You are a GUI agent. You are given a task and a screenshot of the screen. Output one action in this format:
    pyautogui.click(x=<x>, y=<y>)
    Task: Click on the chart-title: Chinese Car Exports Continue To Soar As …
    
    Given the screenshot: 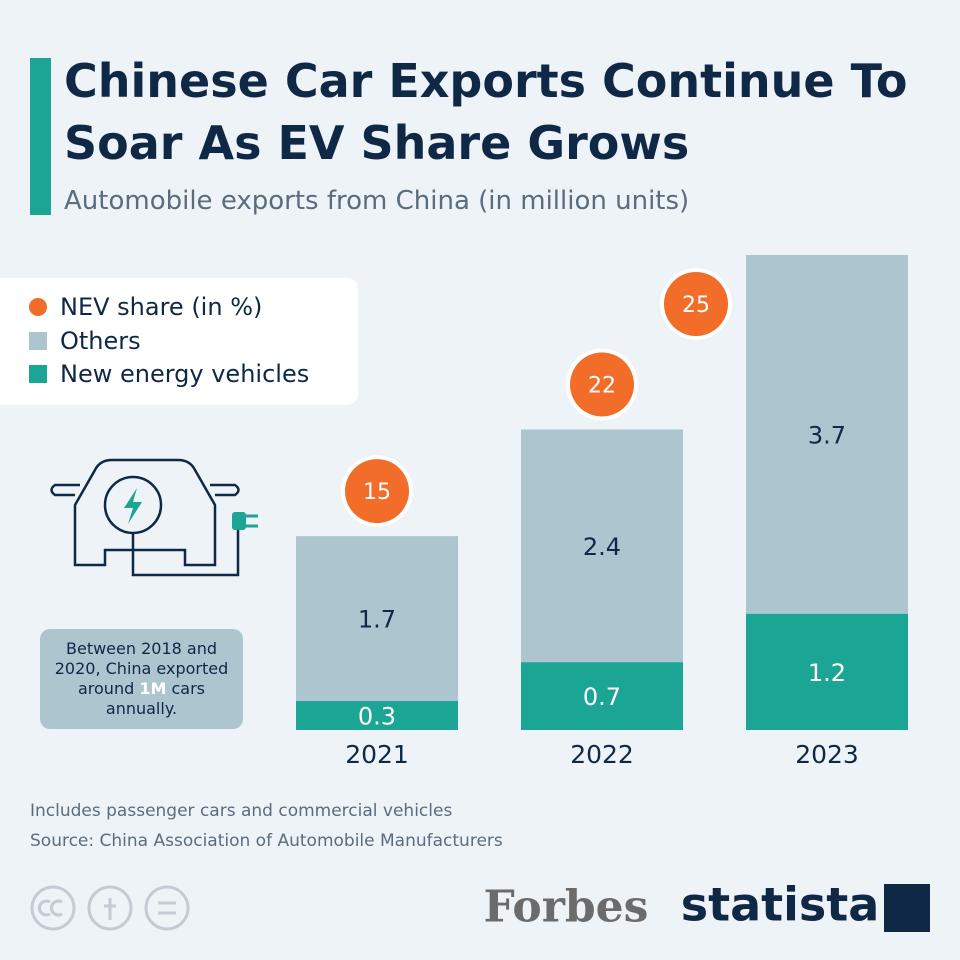 What is the action you would take?
    pyautogui.click(x=486, y=112)
    